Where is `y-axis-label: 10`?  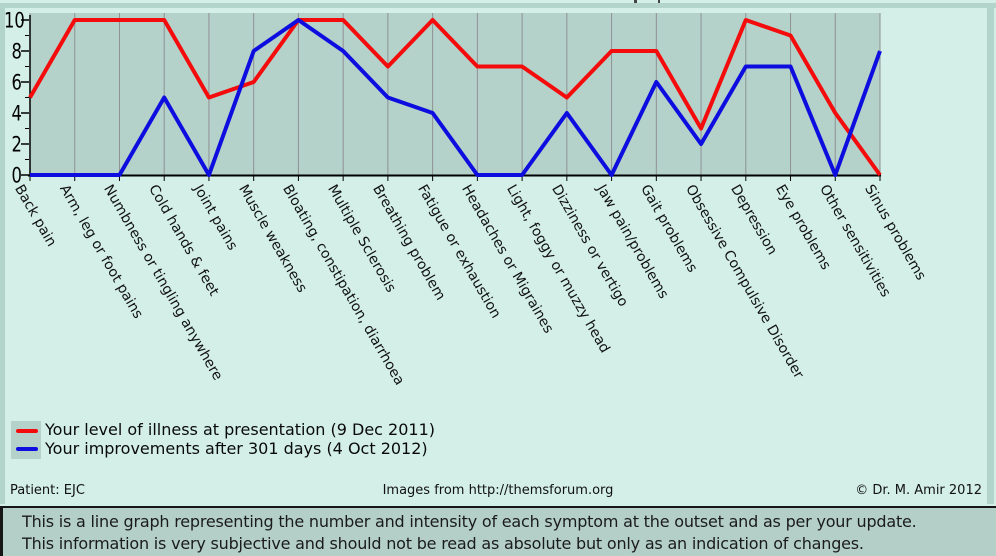
y-axis-label: 10 is located at coordinates (14, 20).